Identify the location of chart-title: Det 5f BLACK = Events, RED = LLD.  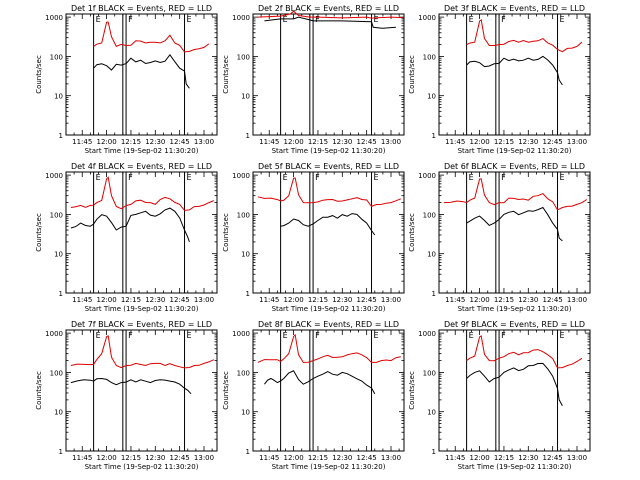
(328, 166).